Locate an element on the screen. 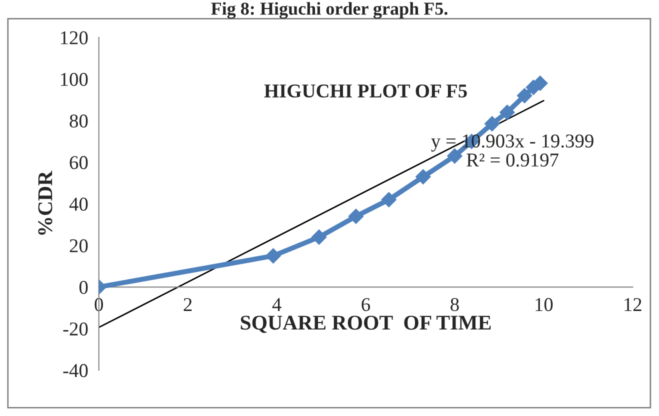 Image resolution: width=659 pixels, height=416 pixels. text: HIGUCHI PLOT OF F5 is located at coordinates (365, 91).